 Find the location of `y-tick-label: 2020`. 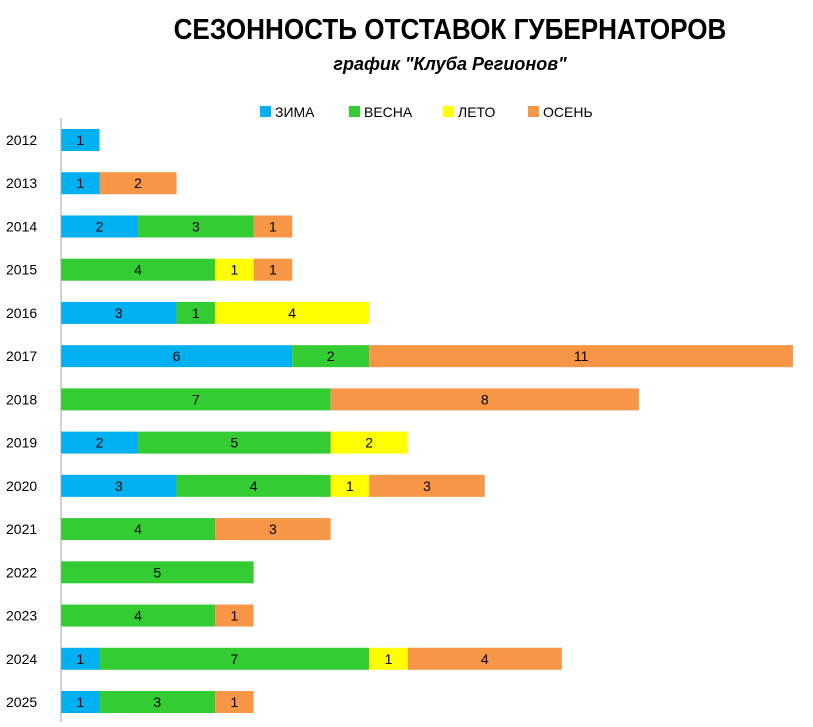

y-tick-label: 2020 is located at coordinates (21, 486).